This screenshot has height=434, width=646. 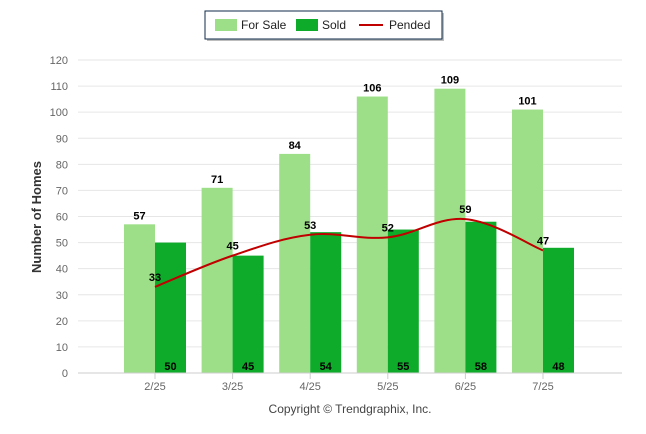 I want to click on pended-value-label: 59, so click(x=465, y=210).